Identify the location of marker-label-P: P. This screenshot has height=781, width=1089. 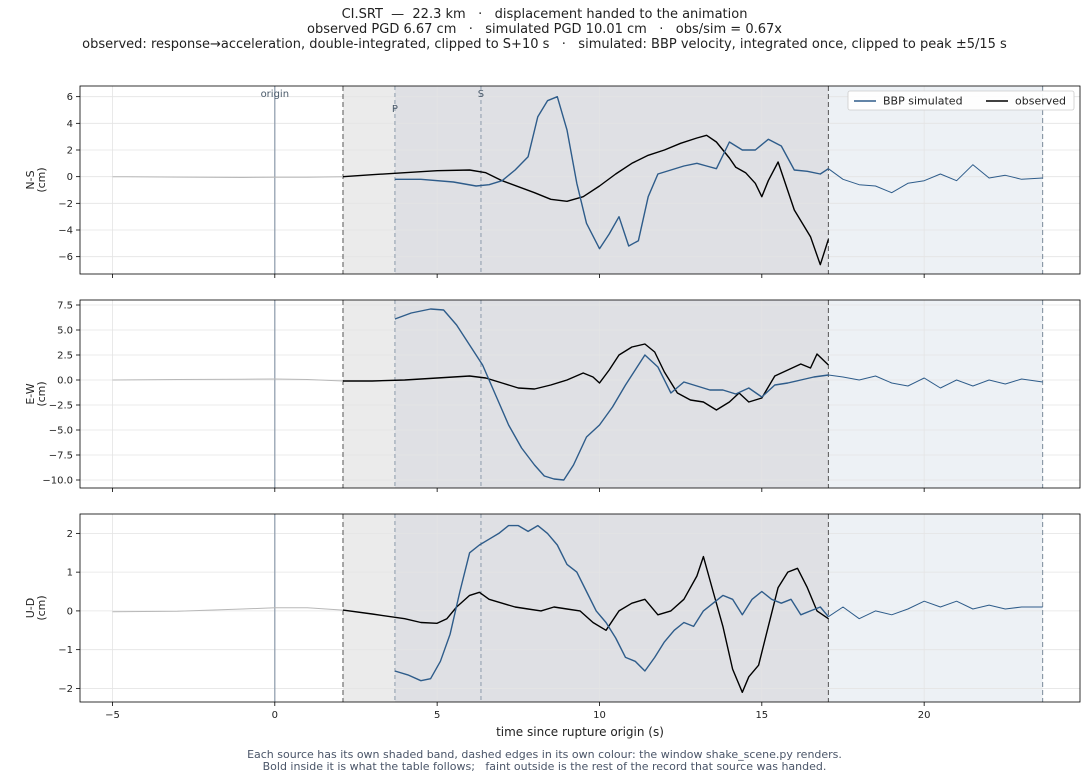
(395, 109).